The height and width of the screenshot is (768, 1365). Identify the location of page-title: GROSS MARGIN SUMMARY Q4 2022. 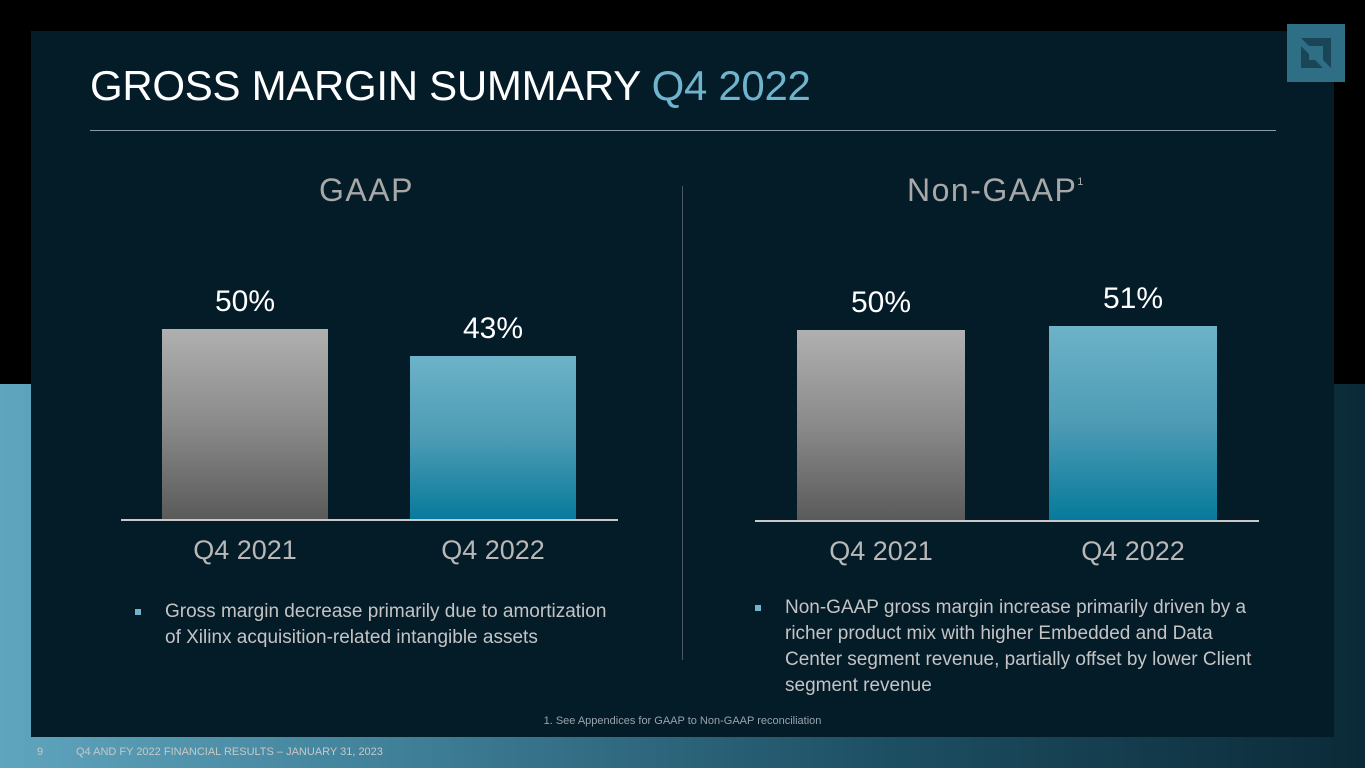
(450, 86).